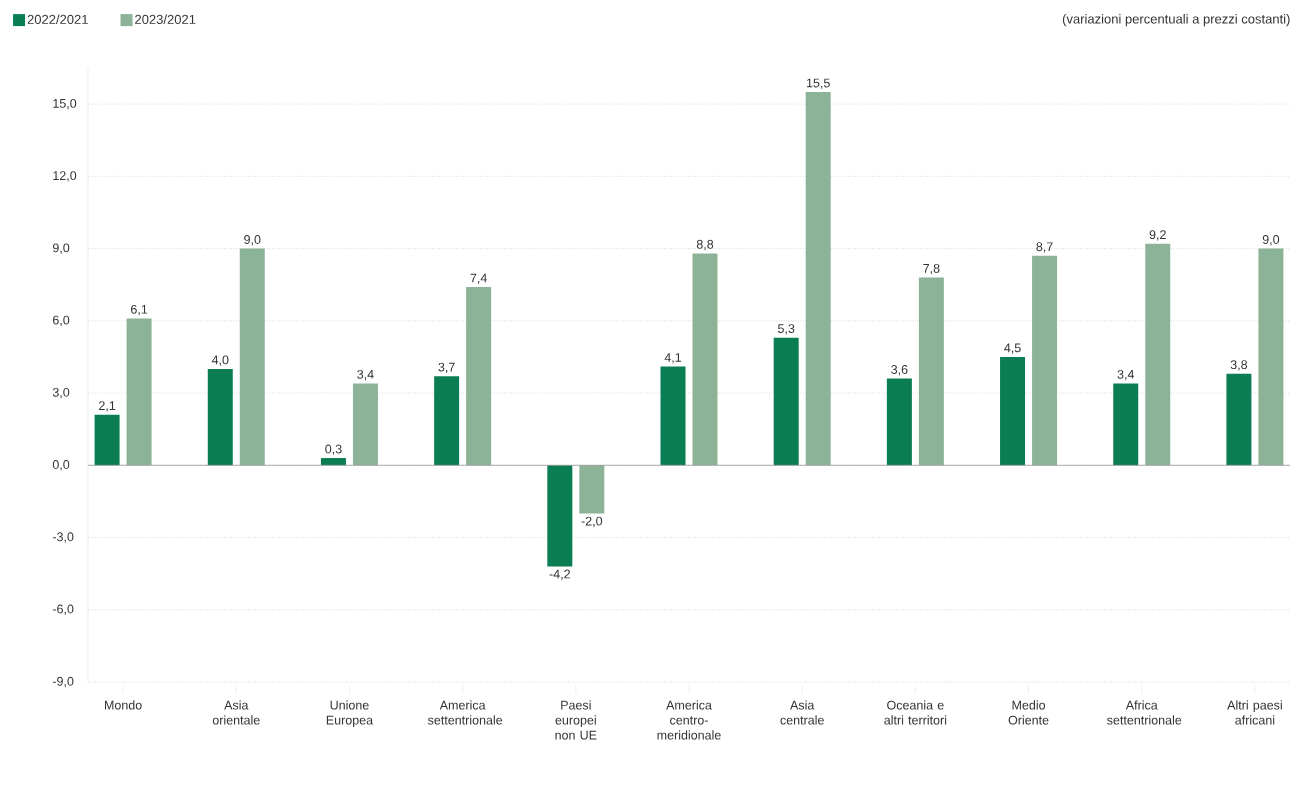  I want to click on y-tick-label: 6,0, so click(61, 320).